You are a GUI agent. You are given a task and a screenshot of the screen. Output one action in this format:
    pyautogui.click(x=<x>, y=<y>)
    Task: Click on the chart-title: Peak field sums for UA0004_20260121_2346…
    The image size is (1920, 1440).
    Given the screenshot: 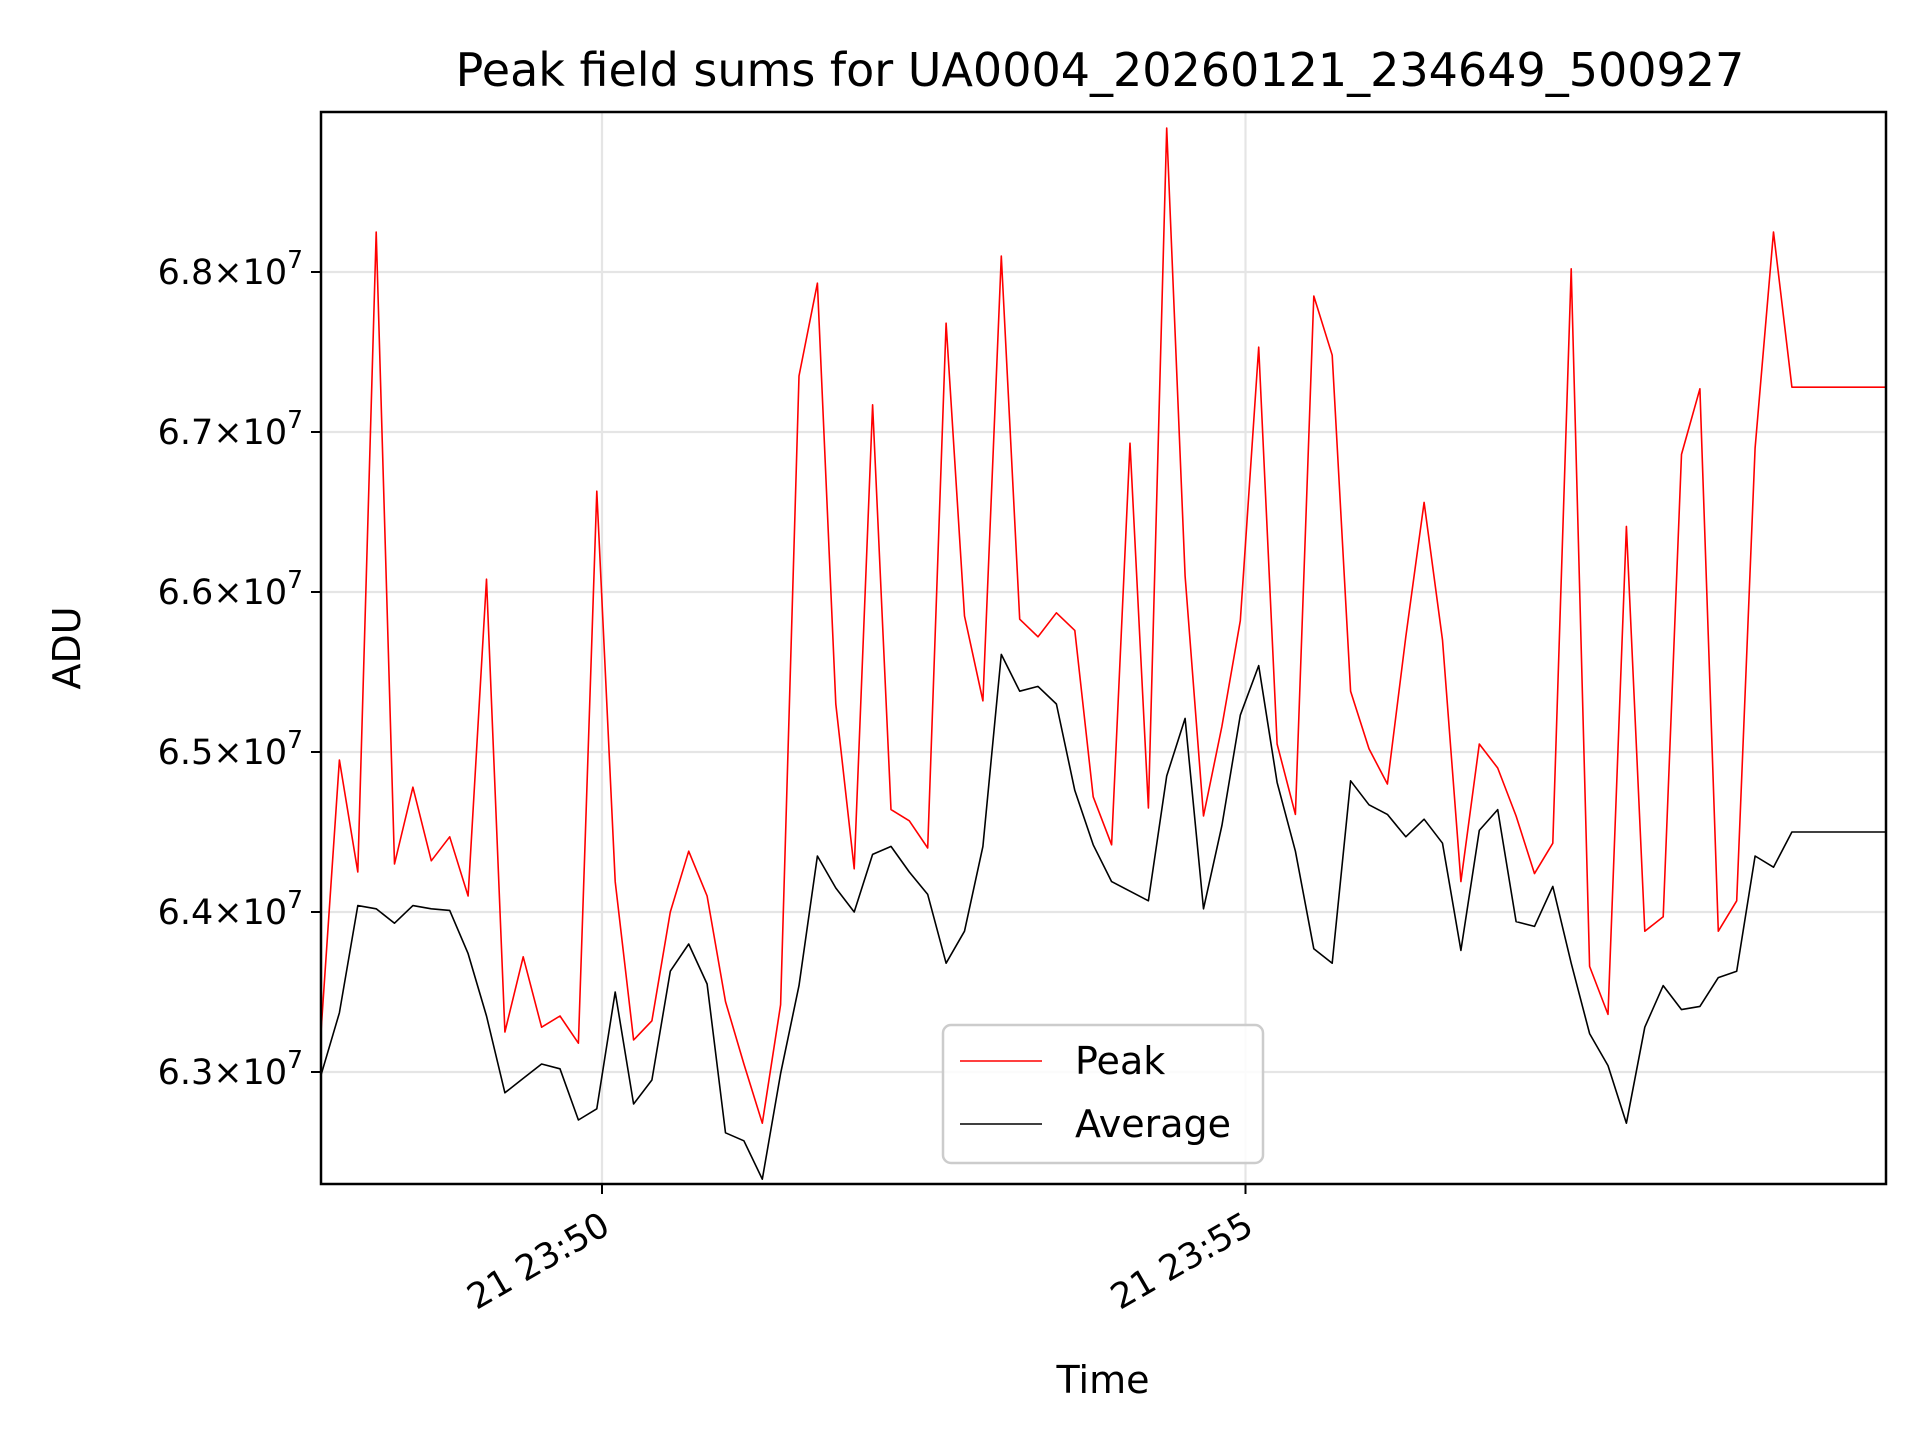 What is the action you would take?
    pyautogui.click(x=1100, y=70)
    